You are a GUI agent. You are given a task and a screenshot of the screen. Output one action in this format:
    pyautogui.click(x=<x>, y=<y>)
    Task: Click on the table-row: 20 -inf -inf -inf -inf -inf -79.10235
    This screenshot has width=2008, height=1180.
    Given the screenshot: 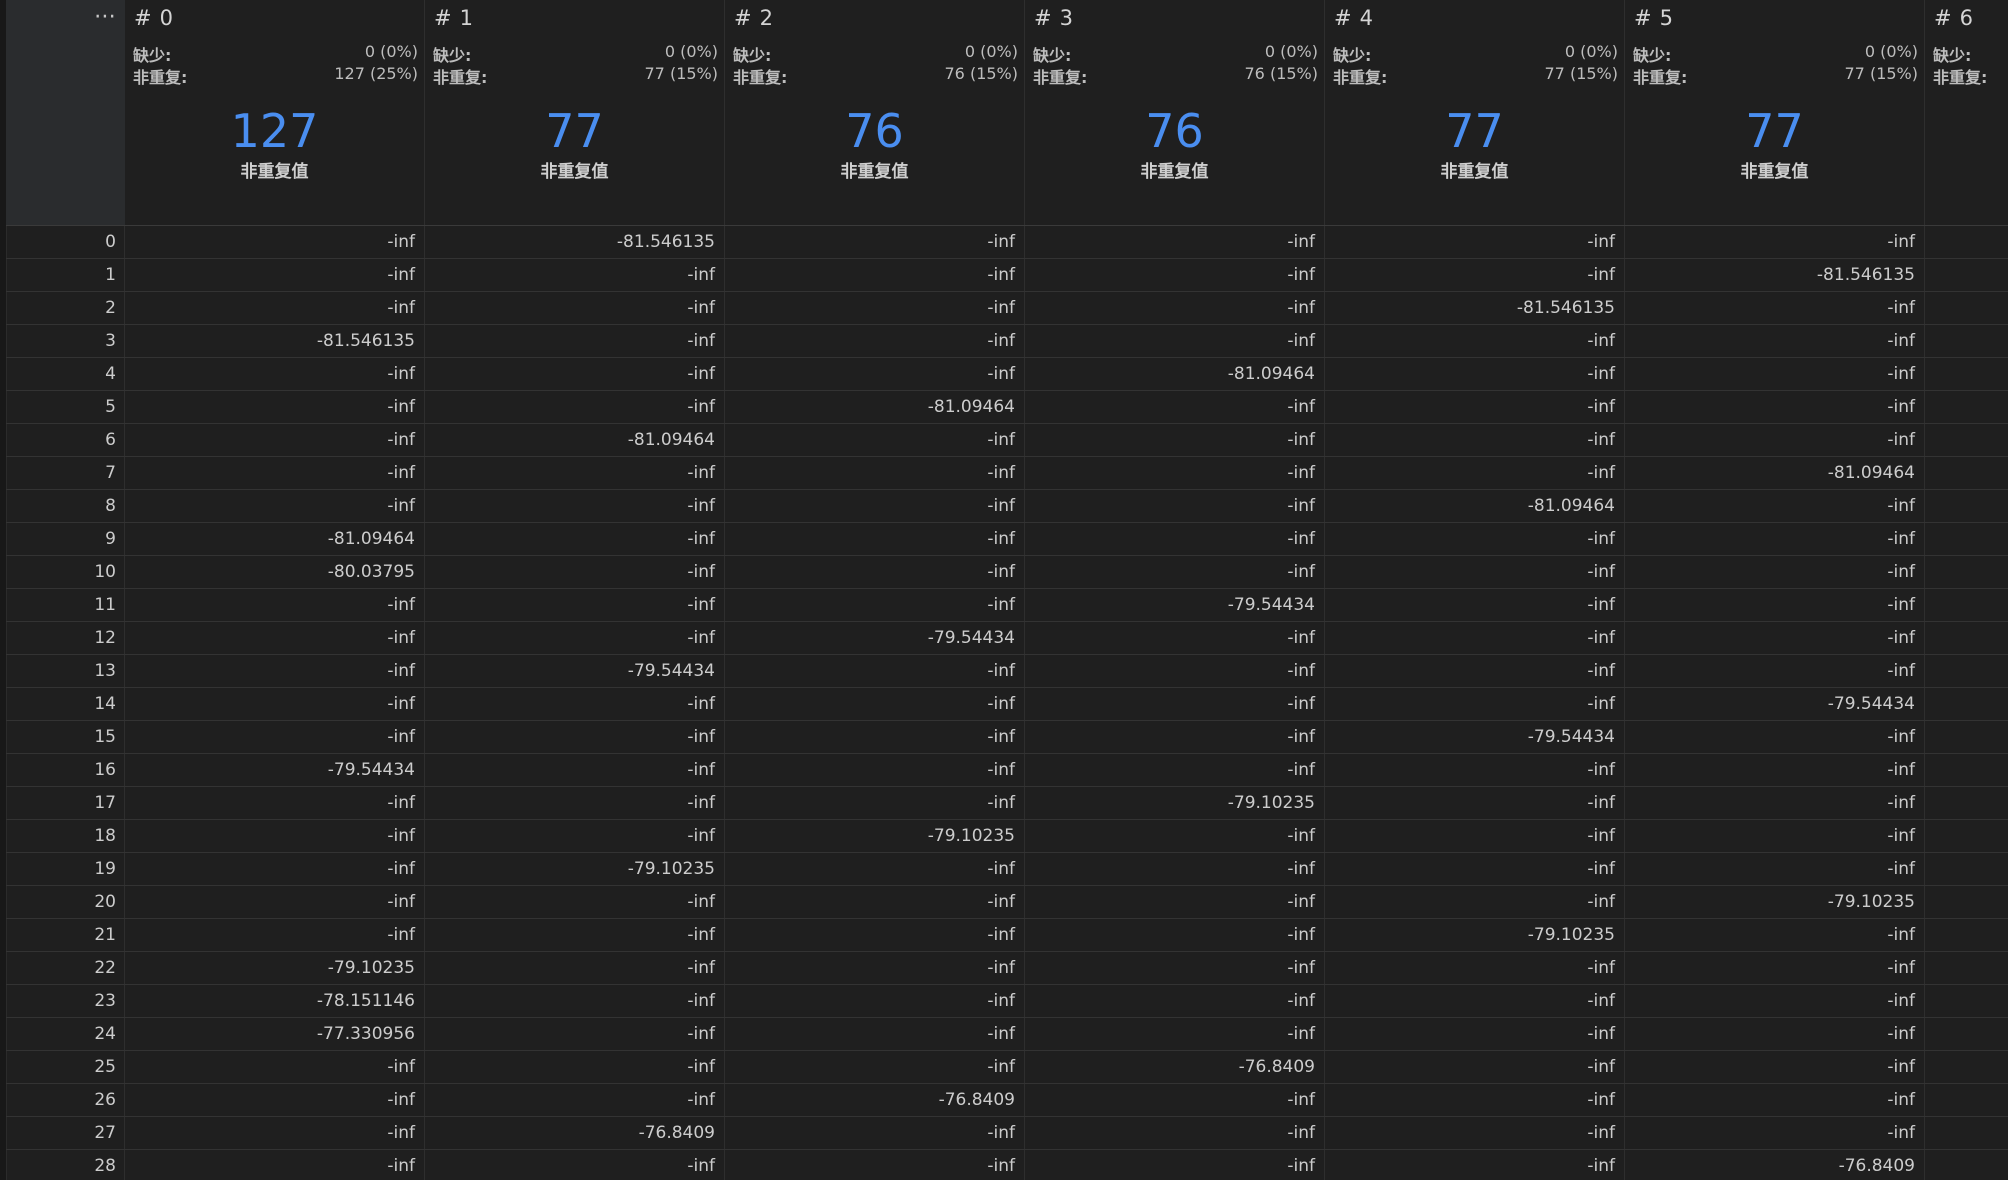 What is the action you would take?
    pyautogui.click(x=1007, y=902)
    